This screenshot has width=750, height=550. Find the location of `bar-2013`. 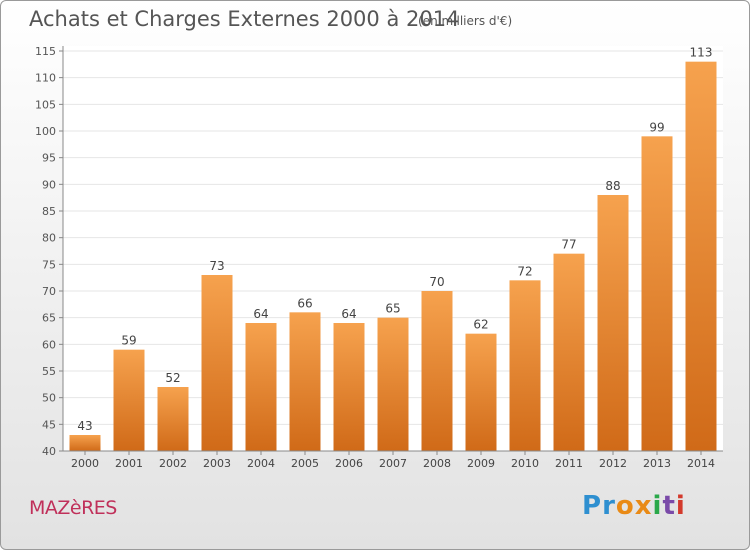

bar-2013 is located at coordinates (657, 294).